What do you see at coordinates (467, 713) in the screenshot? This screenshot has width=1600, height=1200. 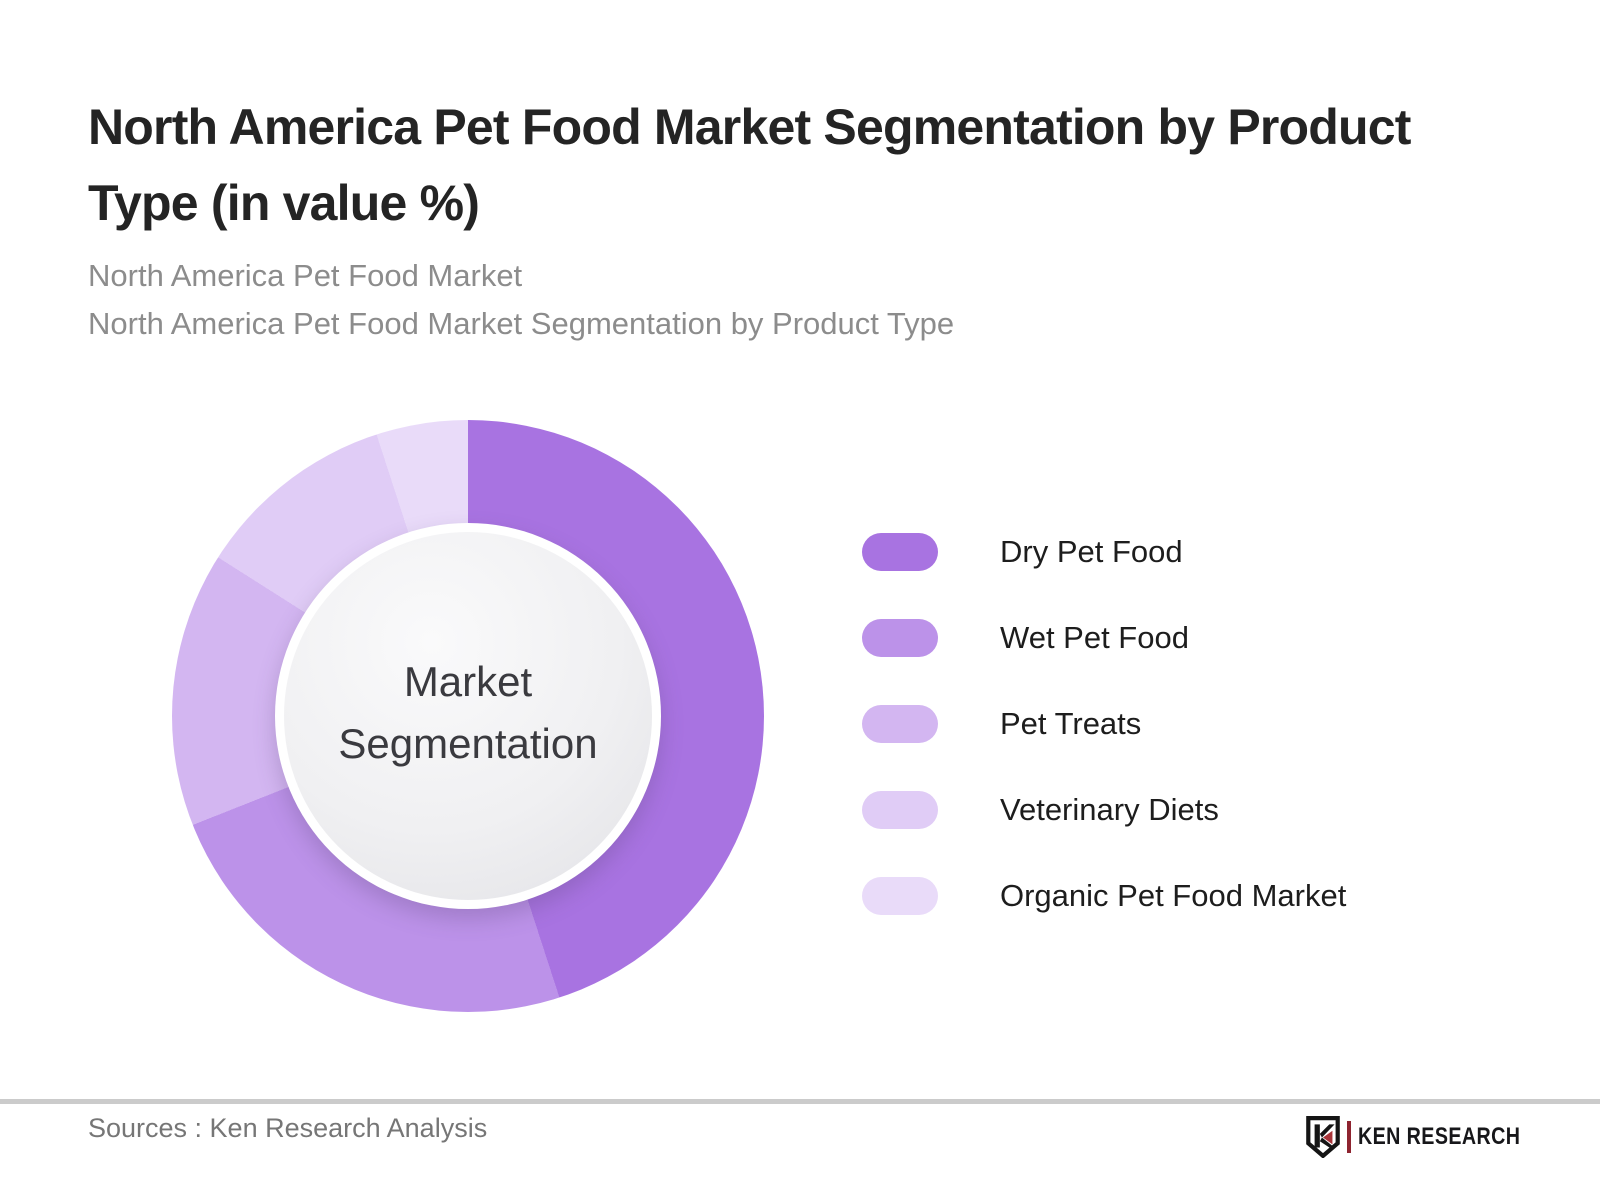 I see `donut-center-label: Market Segmentation` at bounding box center [467, 713].